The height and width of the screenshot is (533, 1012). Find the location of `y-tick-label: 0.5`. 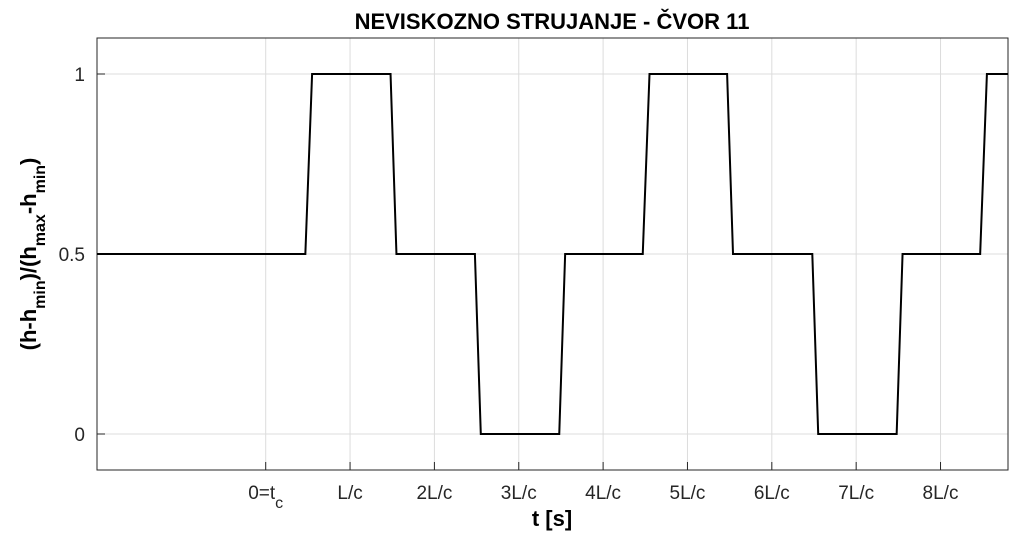

y-tick-label: 0.5 is located at coordinates (72, 255).